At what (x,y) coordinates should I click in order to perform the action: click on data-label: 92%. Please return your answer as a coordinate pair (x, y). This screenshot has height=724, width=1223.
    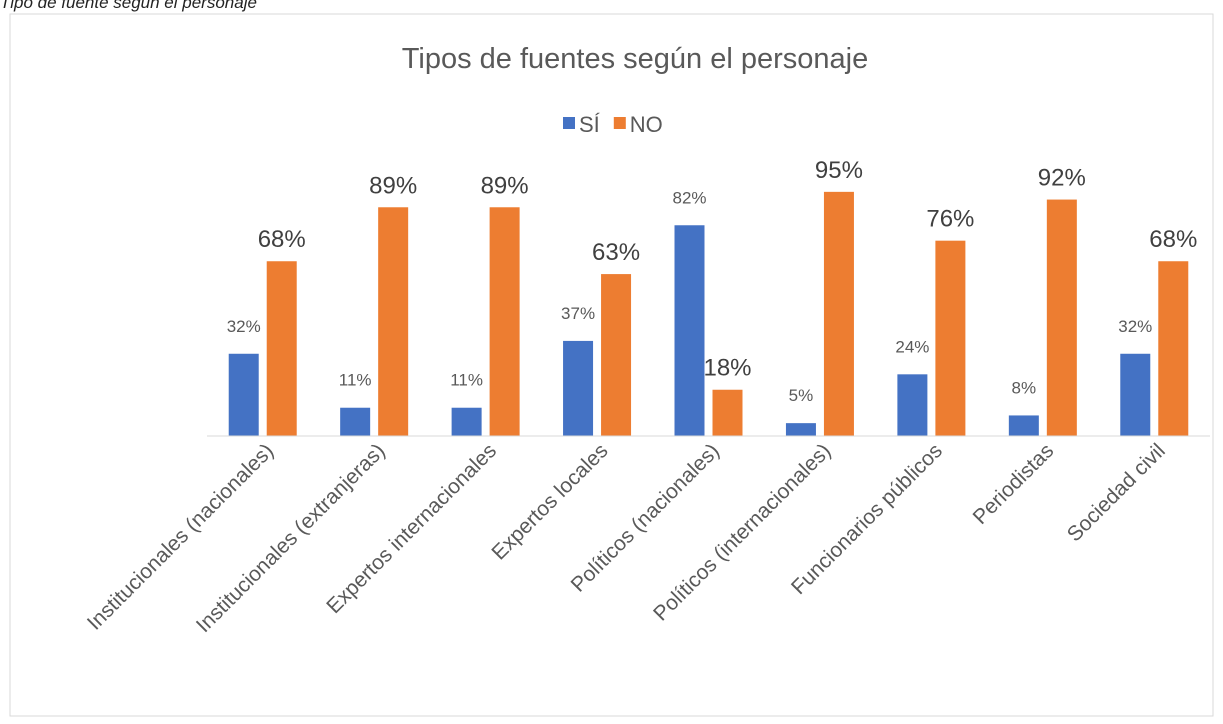
    Looking at the image, I should click on (1062, 178).